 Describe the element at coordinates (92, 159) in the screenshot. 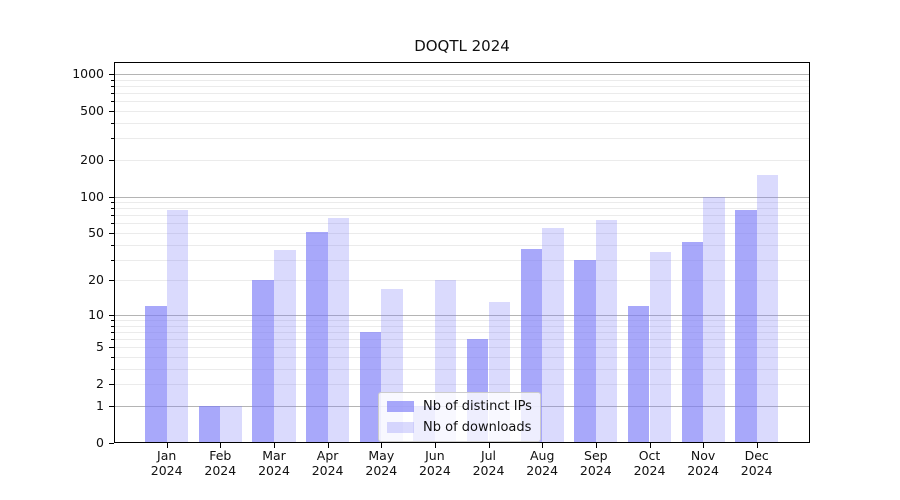

I see `y-tick-label: 200` at that location.